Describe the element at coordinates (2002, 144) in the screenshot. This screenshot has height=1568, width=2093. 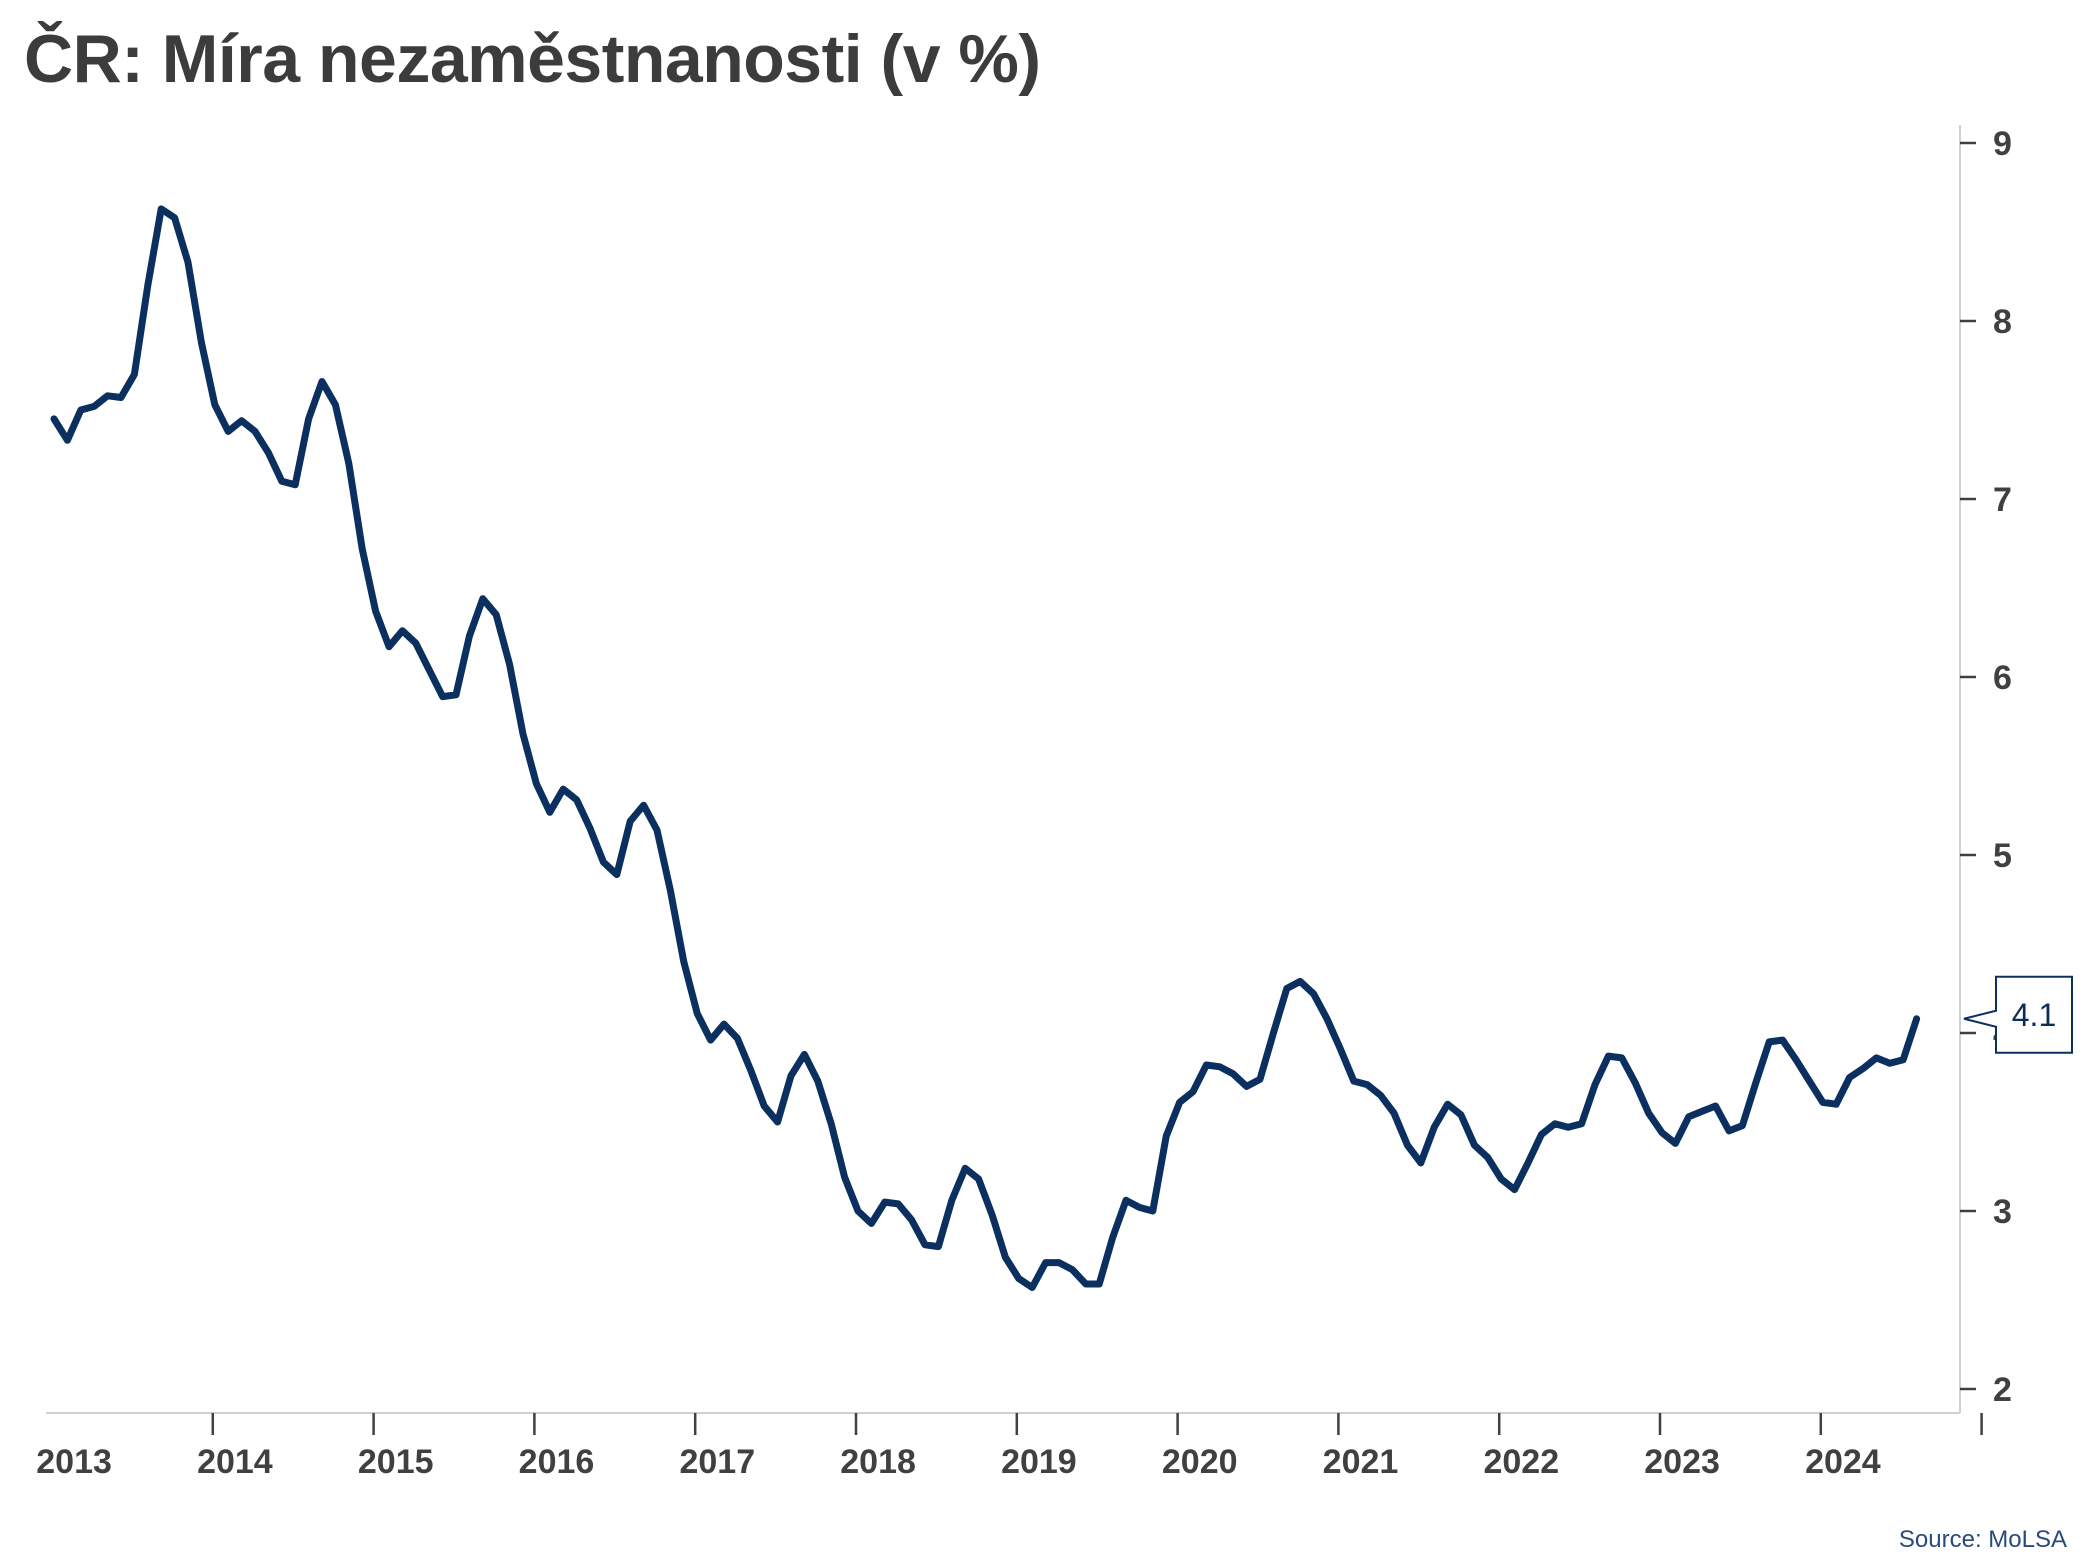
I see `y-tick-label: 9` at that location.